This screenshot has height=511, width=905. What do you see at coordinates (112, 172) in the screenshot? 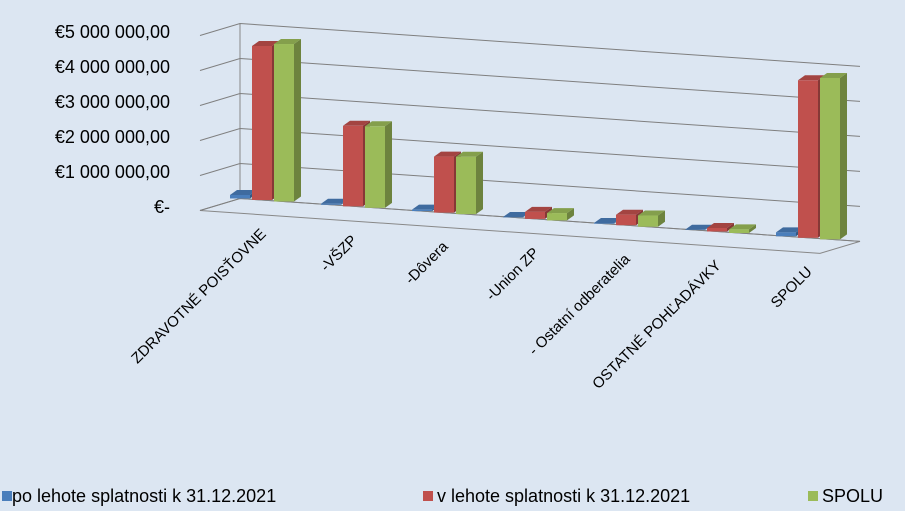
I see `y-tick-label: €1 000 000,00` at bounding box center [112, 172].